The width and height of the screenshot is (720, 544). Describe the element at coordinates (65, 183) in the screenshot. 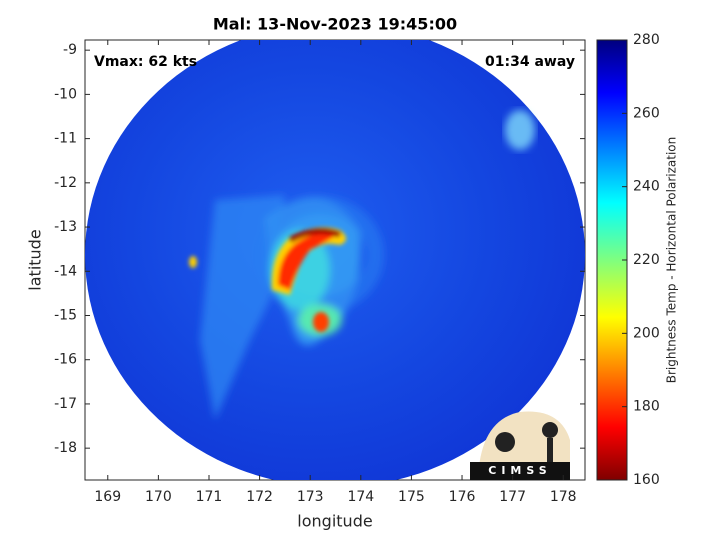

I see `y-tick-label: -12` at that location.